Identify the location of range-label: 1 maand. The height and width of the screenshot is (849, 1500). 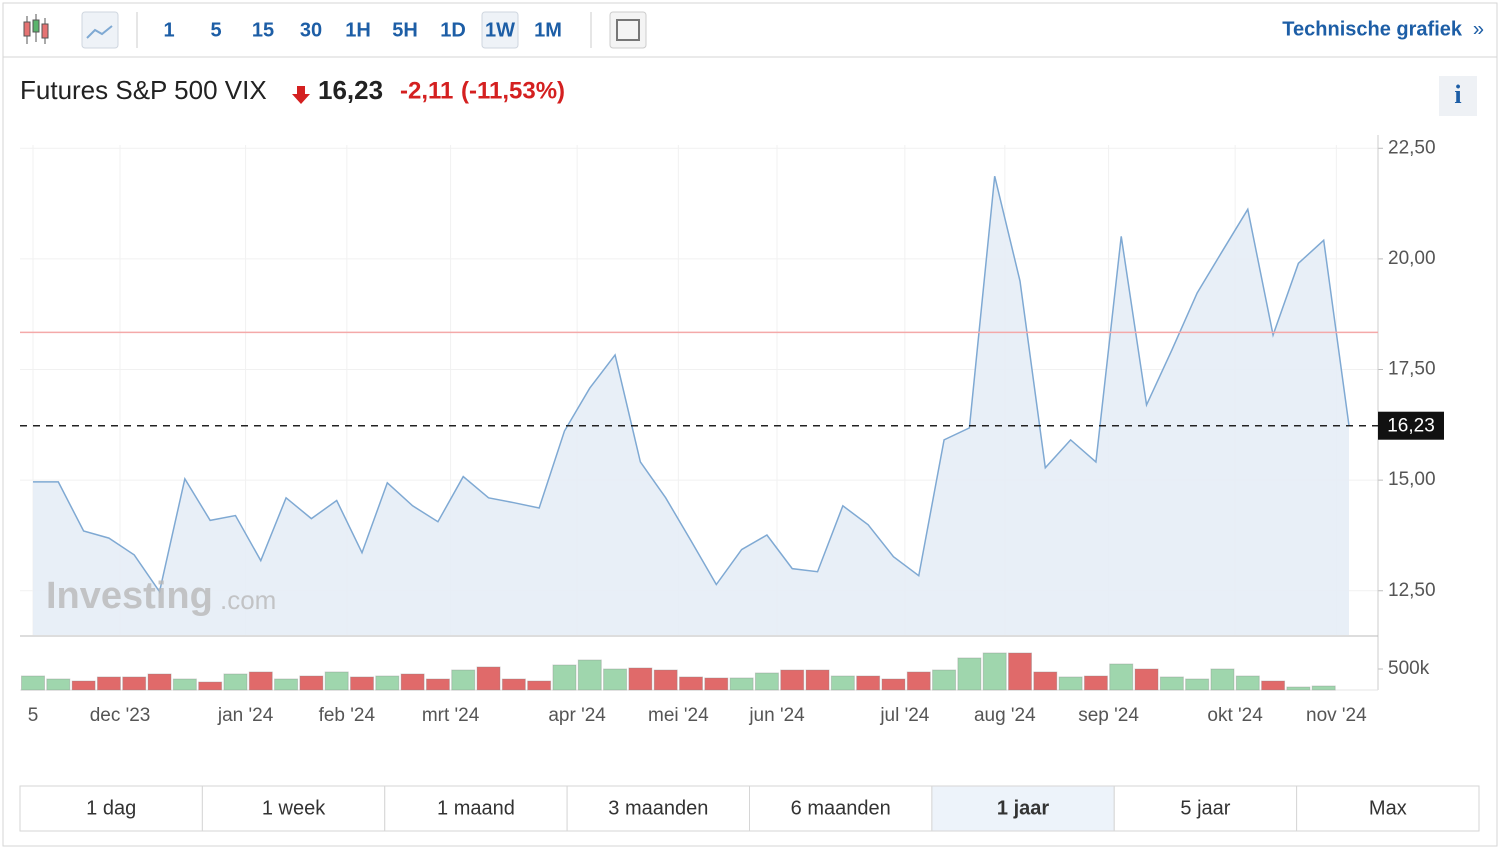
(476, 808).